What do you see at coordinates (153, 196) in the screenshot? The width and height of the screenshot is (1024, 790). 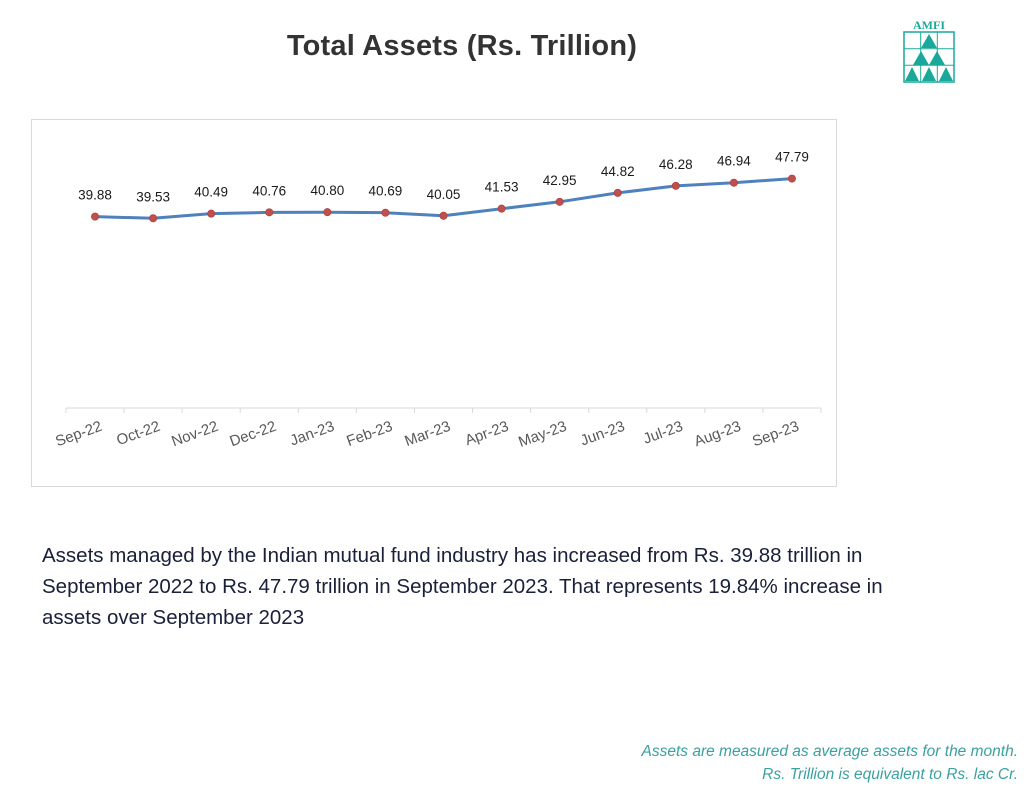 I see `data-label: 39.53` at bounding box center [153, 196].